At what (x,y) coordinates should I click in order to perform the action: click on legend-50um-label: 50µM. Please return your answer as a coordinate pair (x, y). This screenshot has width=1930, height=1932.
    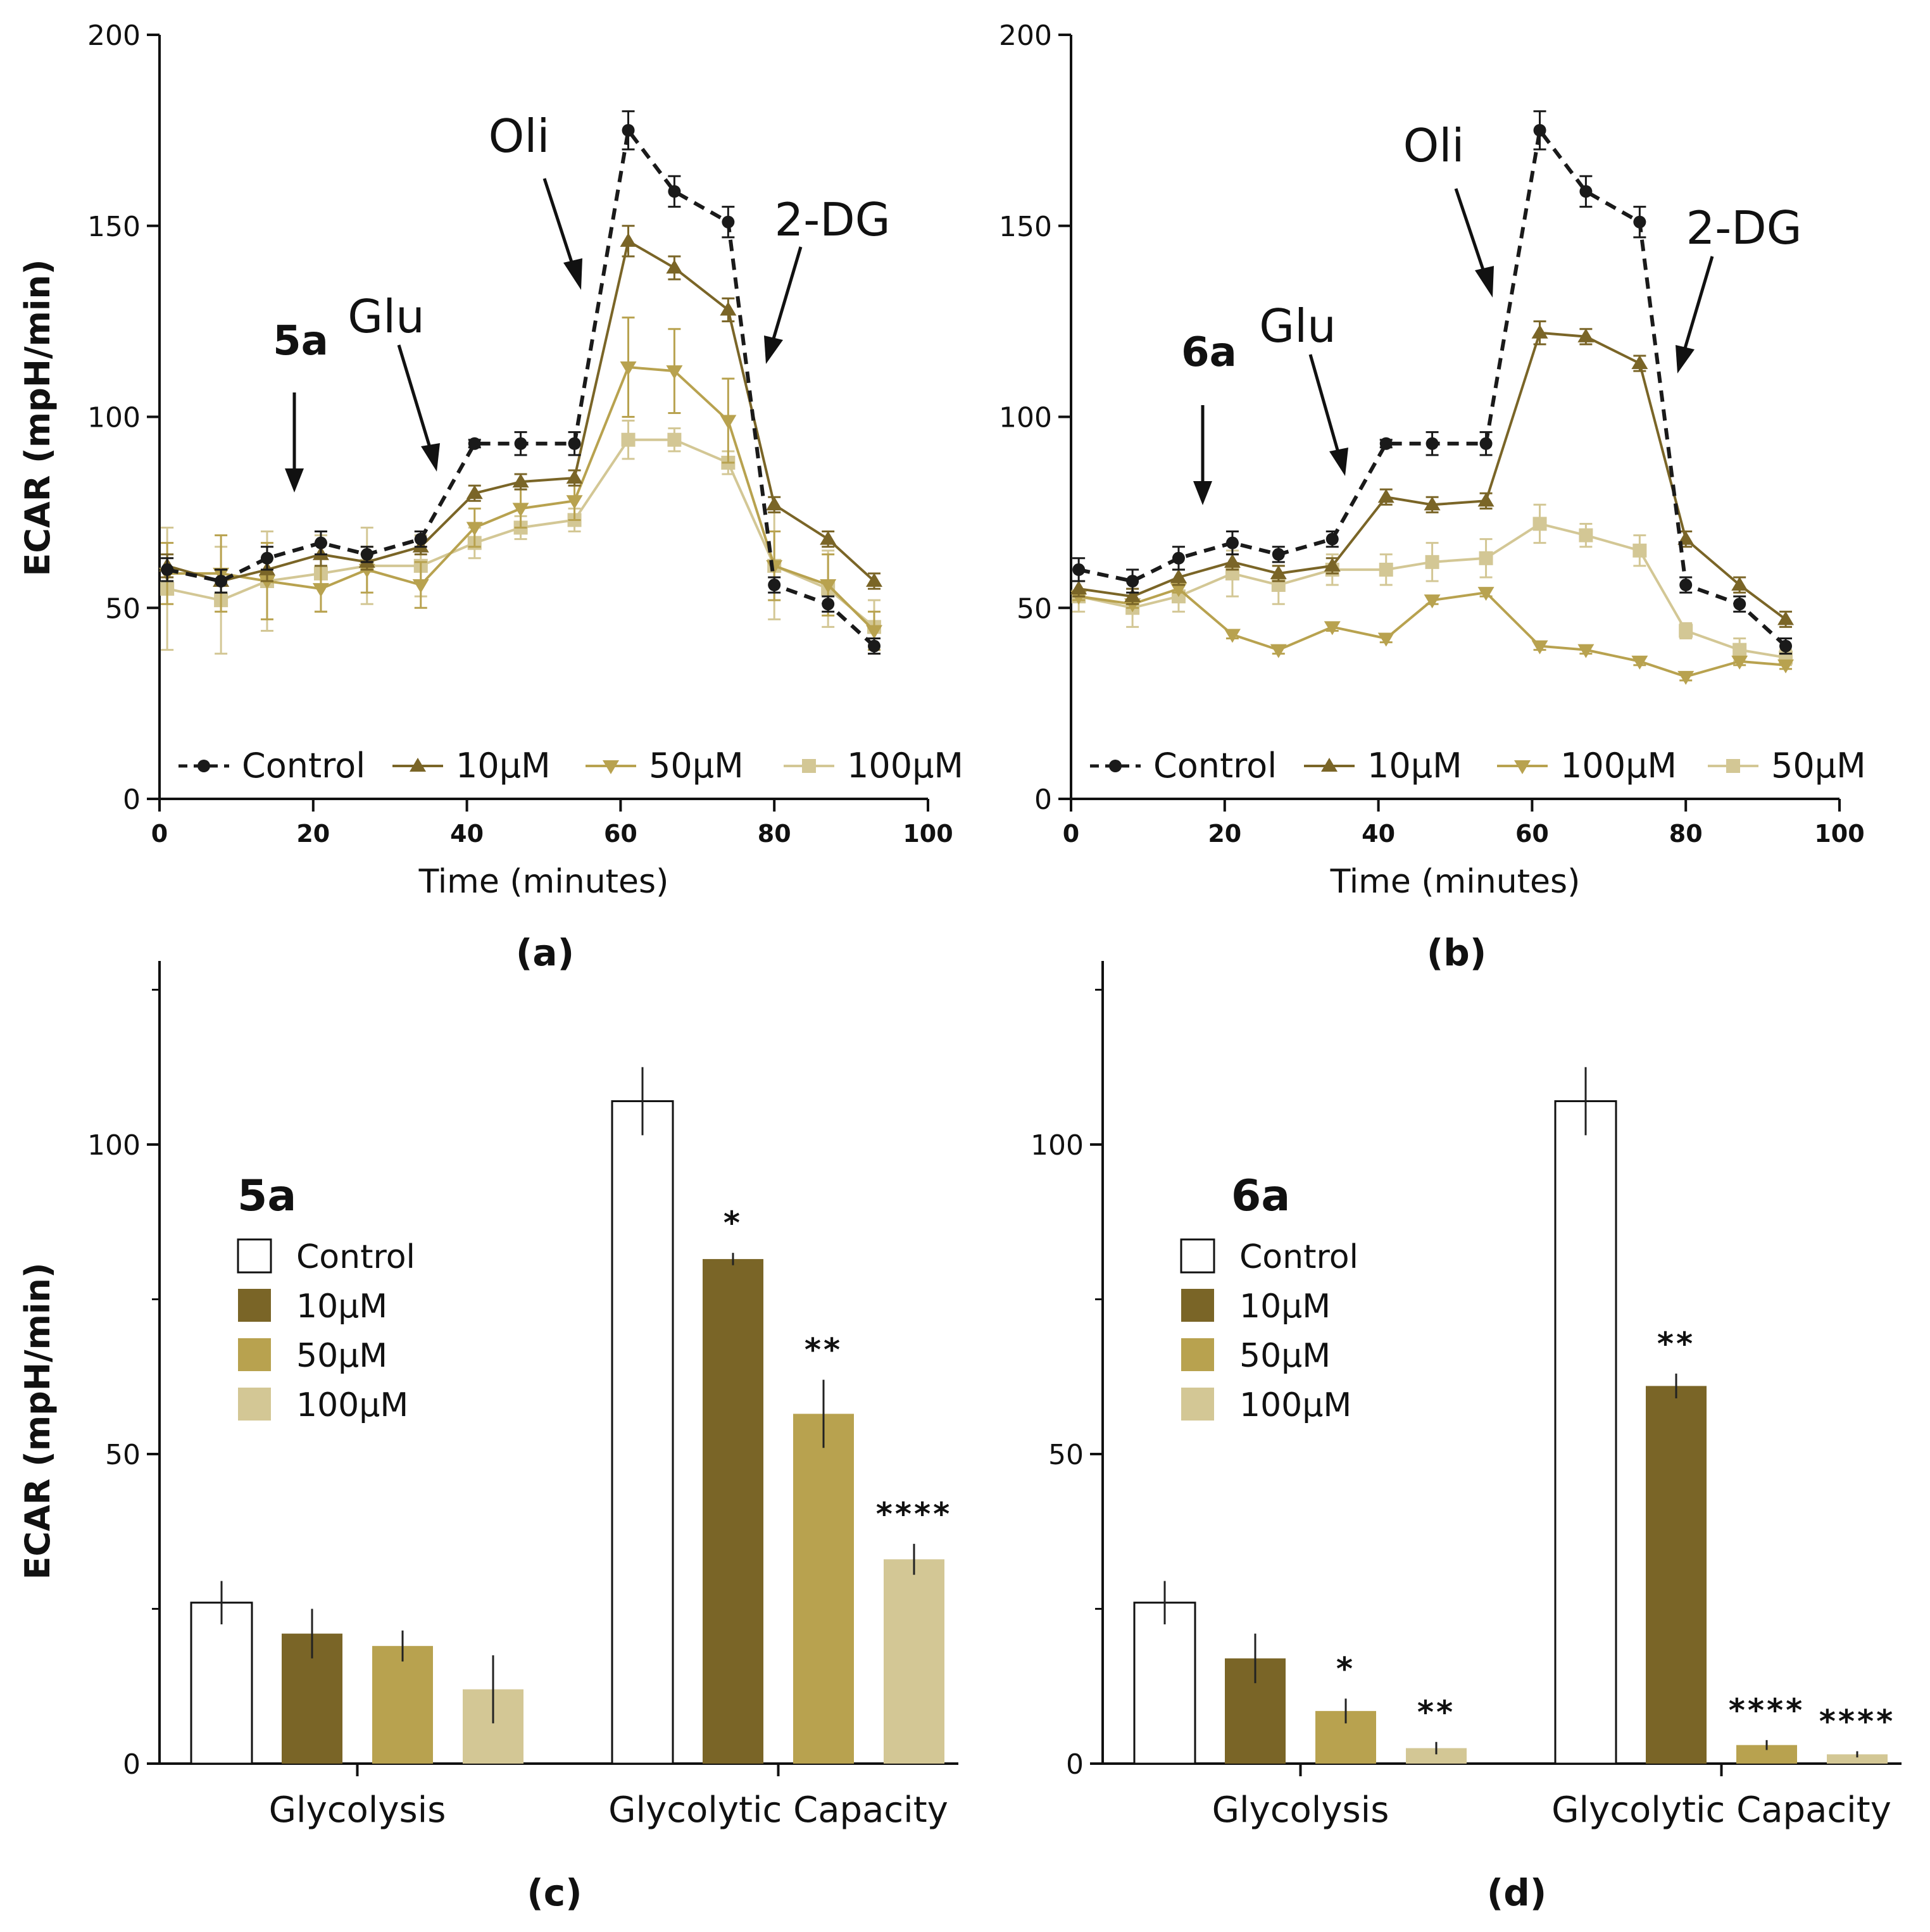
    Looking at the image, I should click on (341, 1356).